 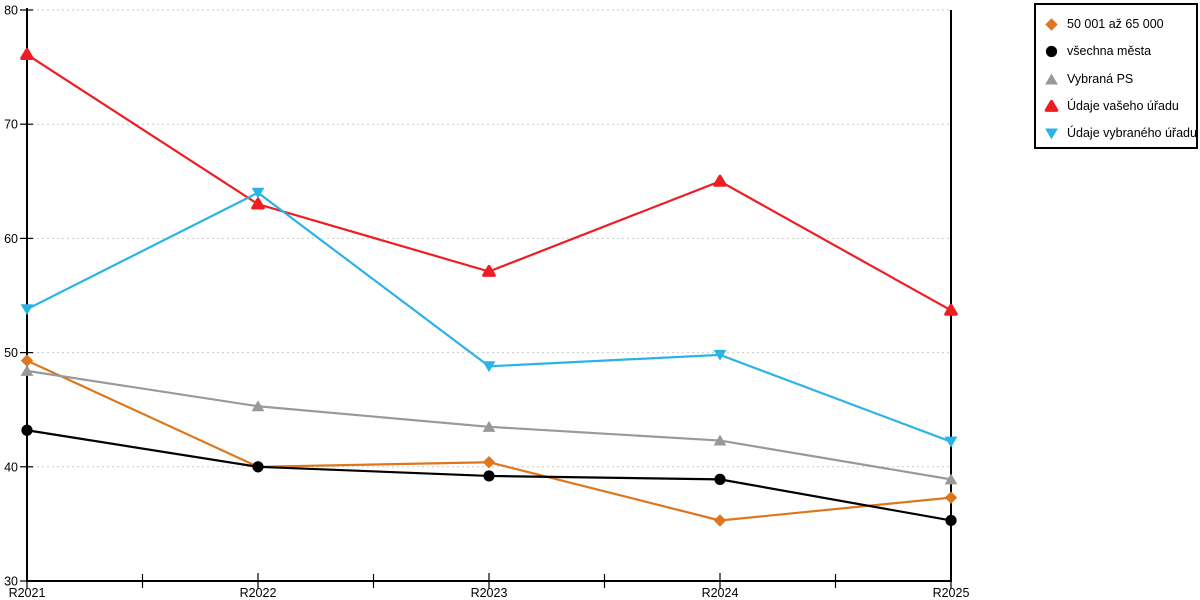 I want to click on y-tick-label: 40, so click(x=11, y=467).